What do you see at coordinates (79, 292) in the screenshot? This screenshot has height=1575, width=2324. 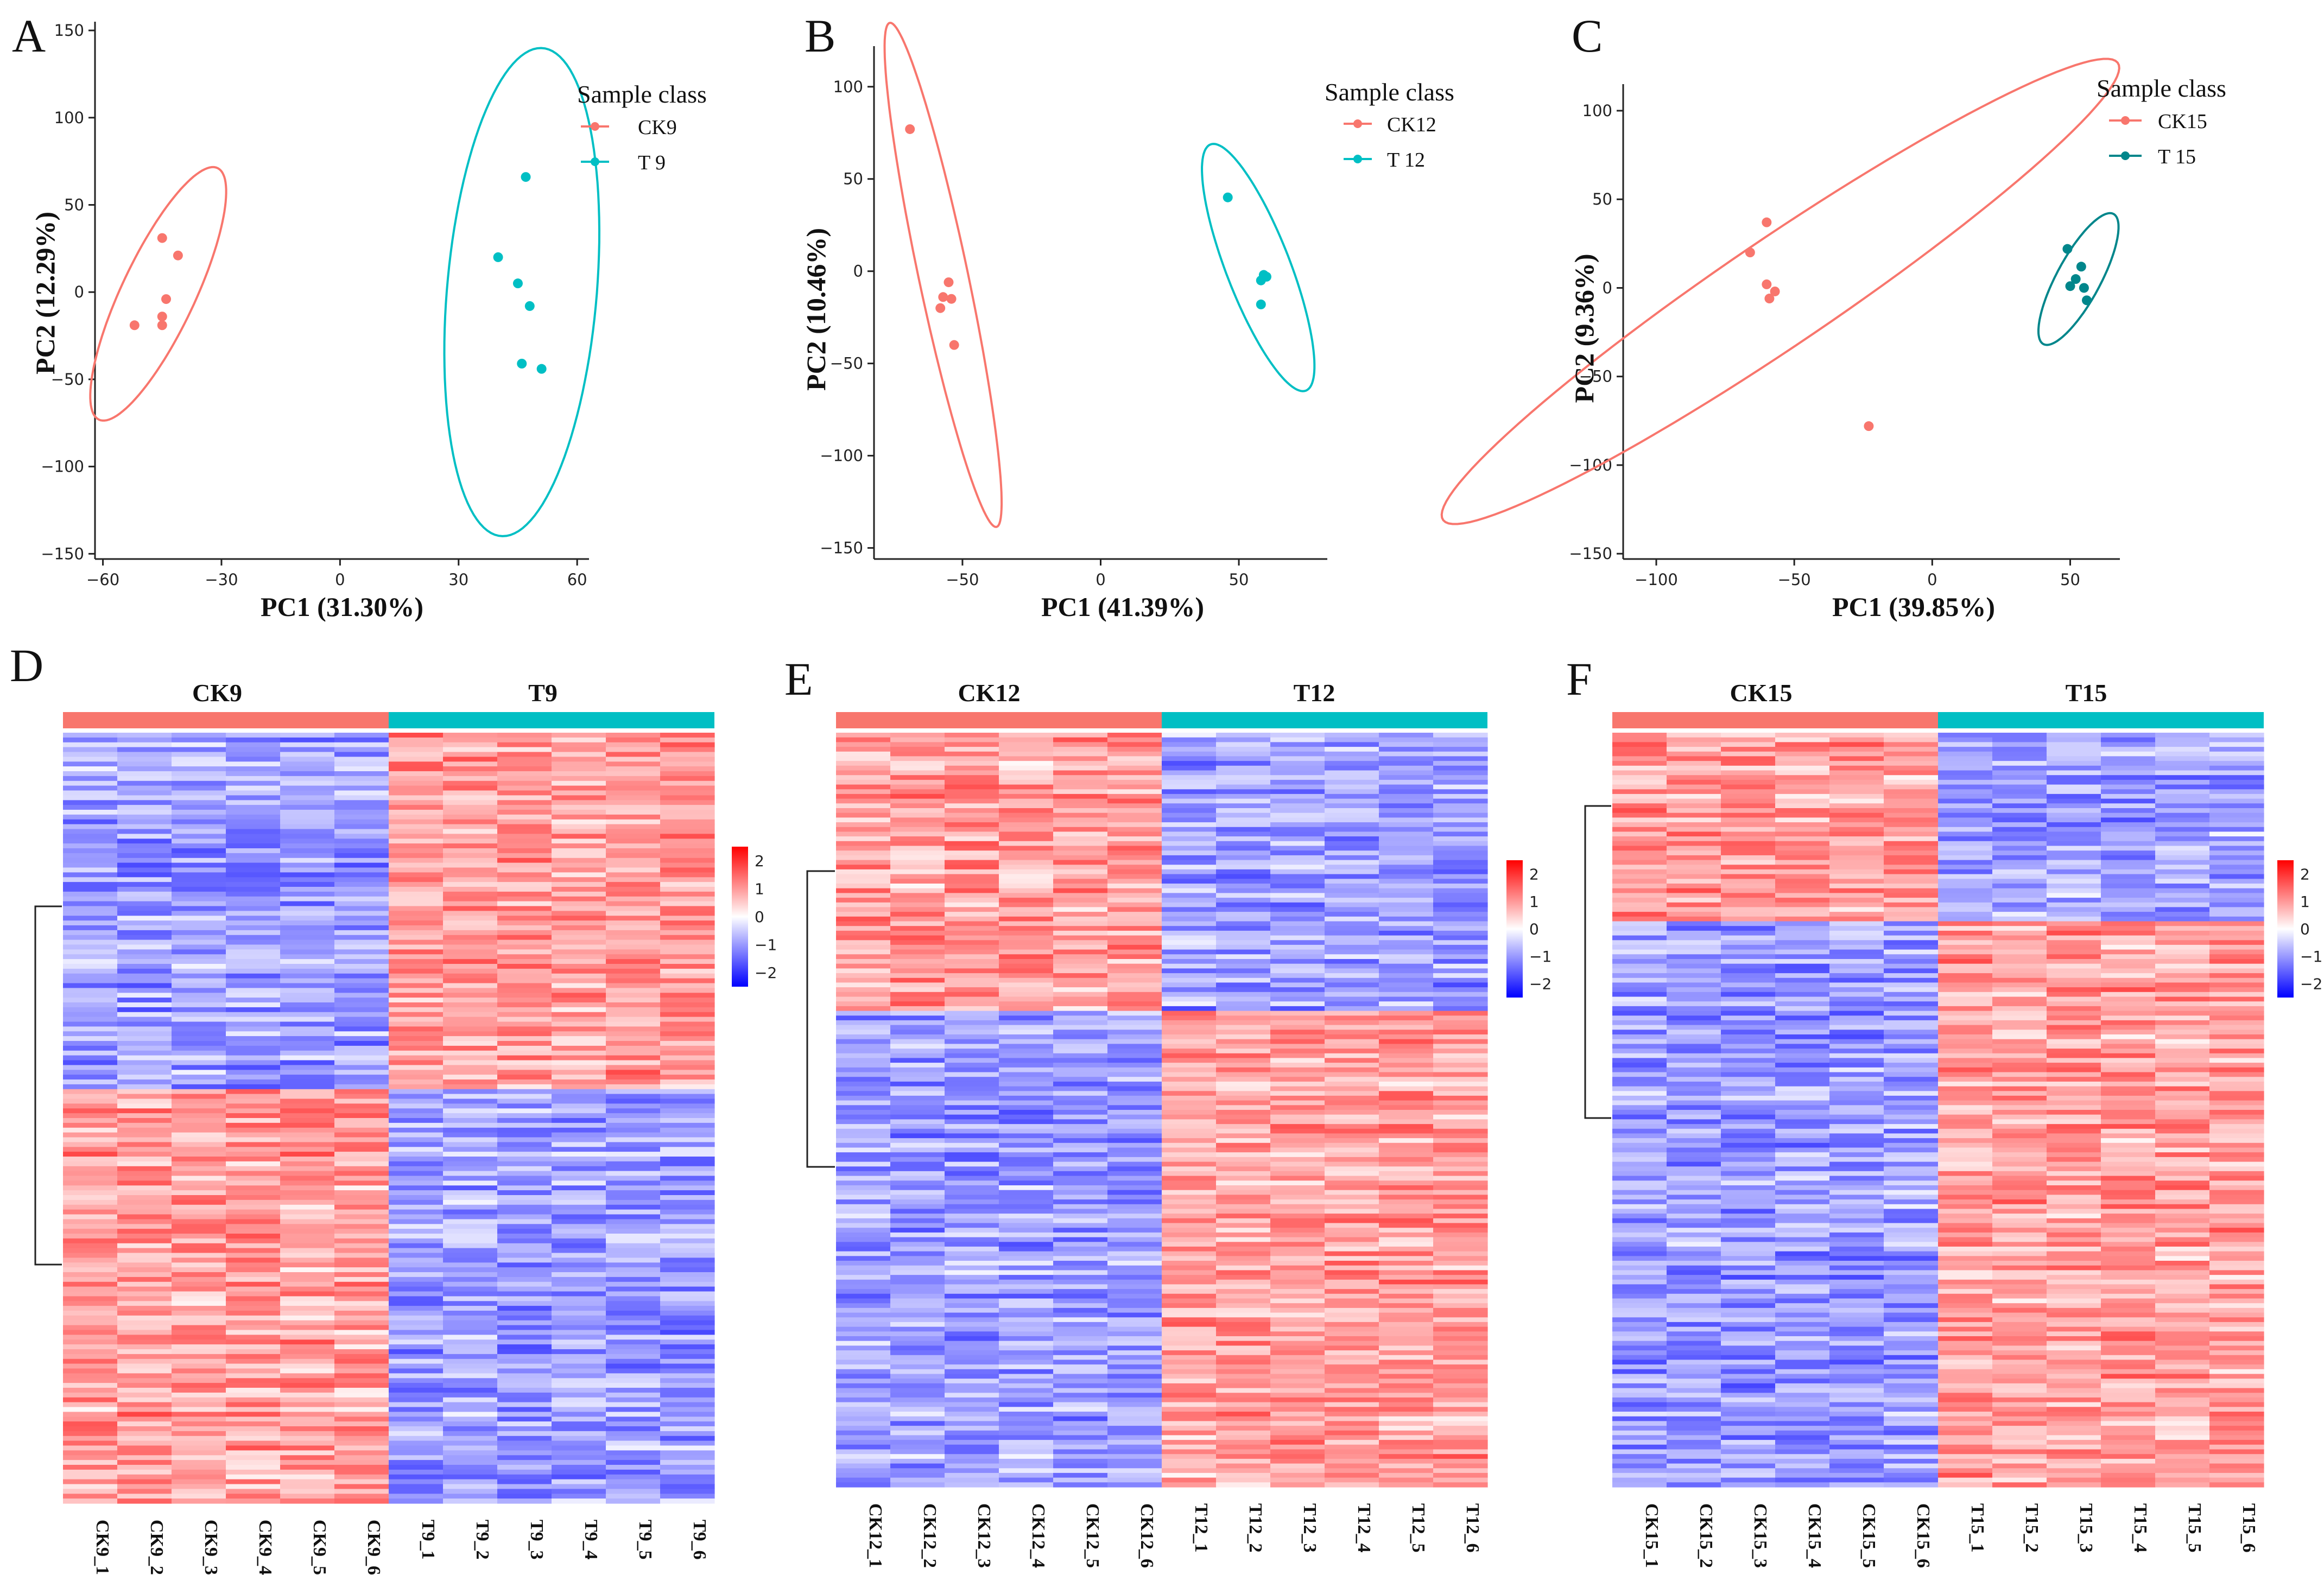 I see `y-tick-label: 0` at bounding box center [79, 292].